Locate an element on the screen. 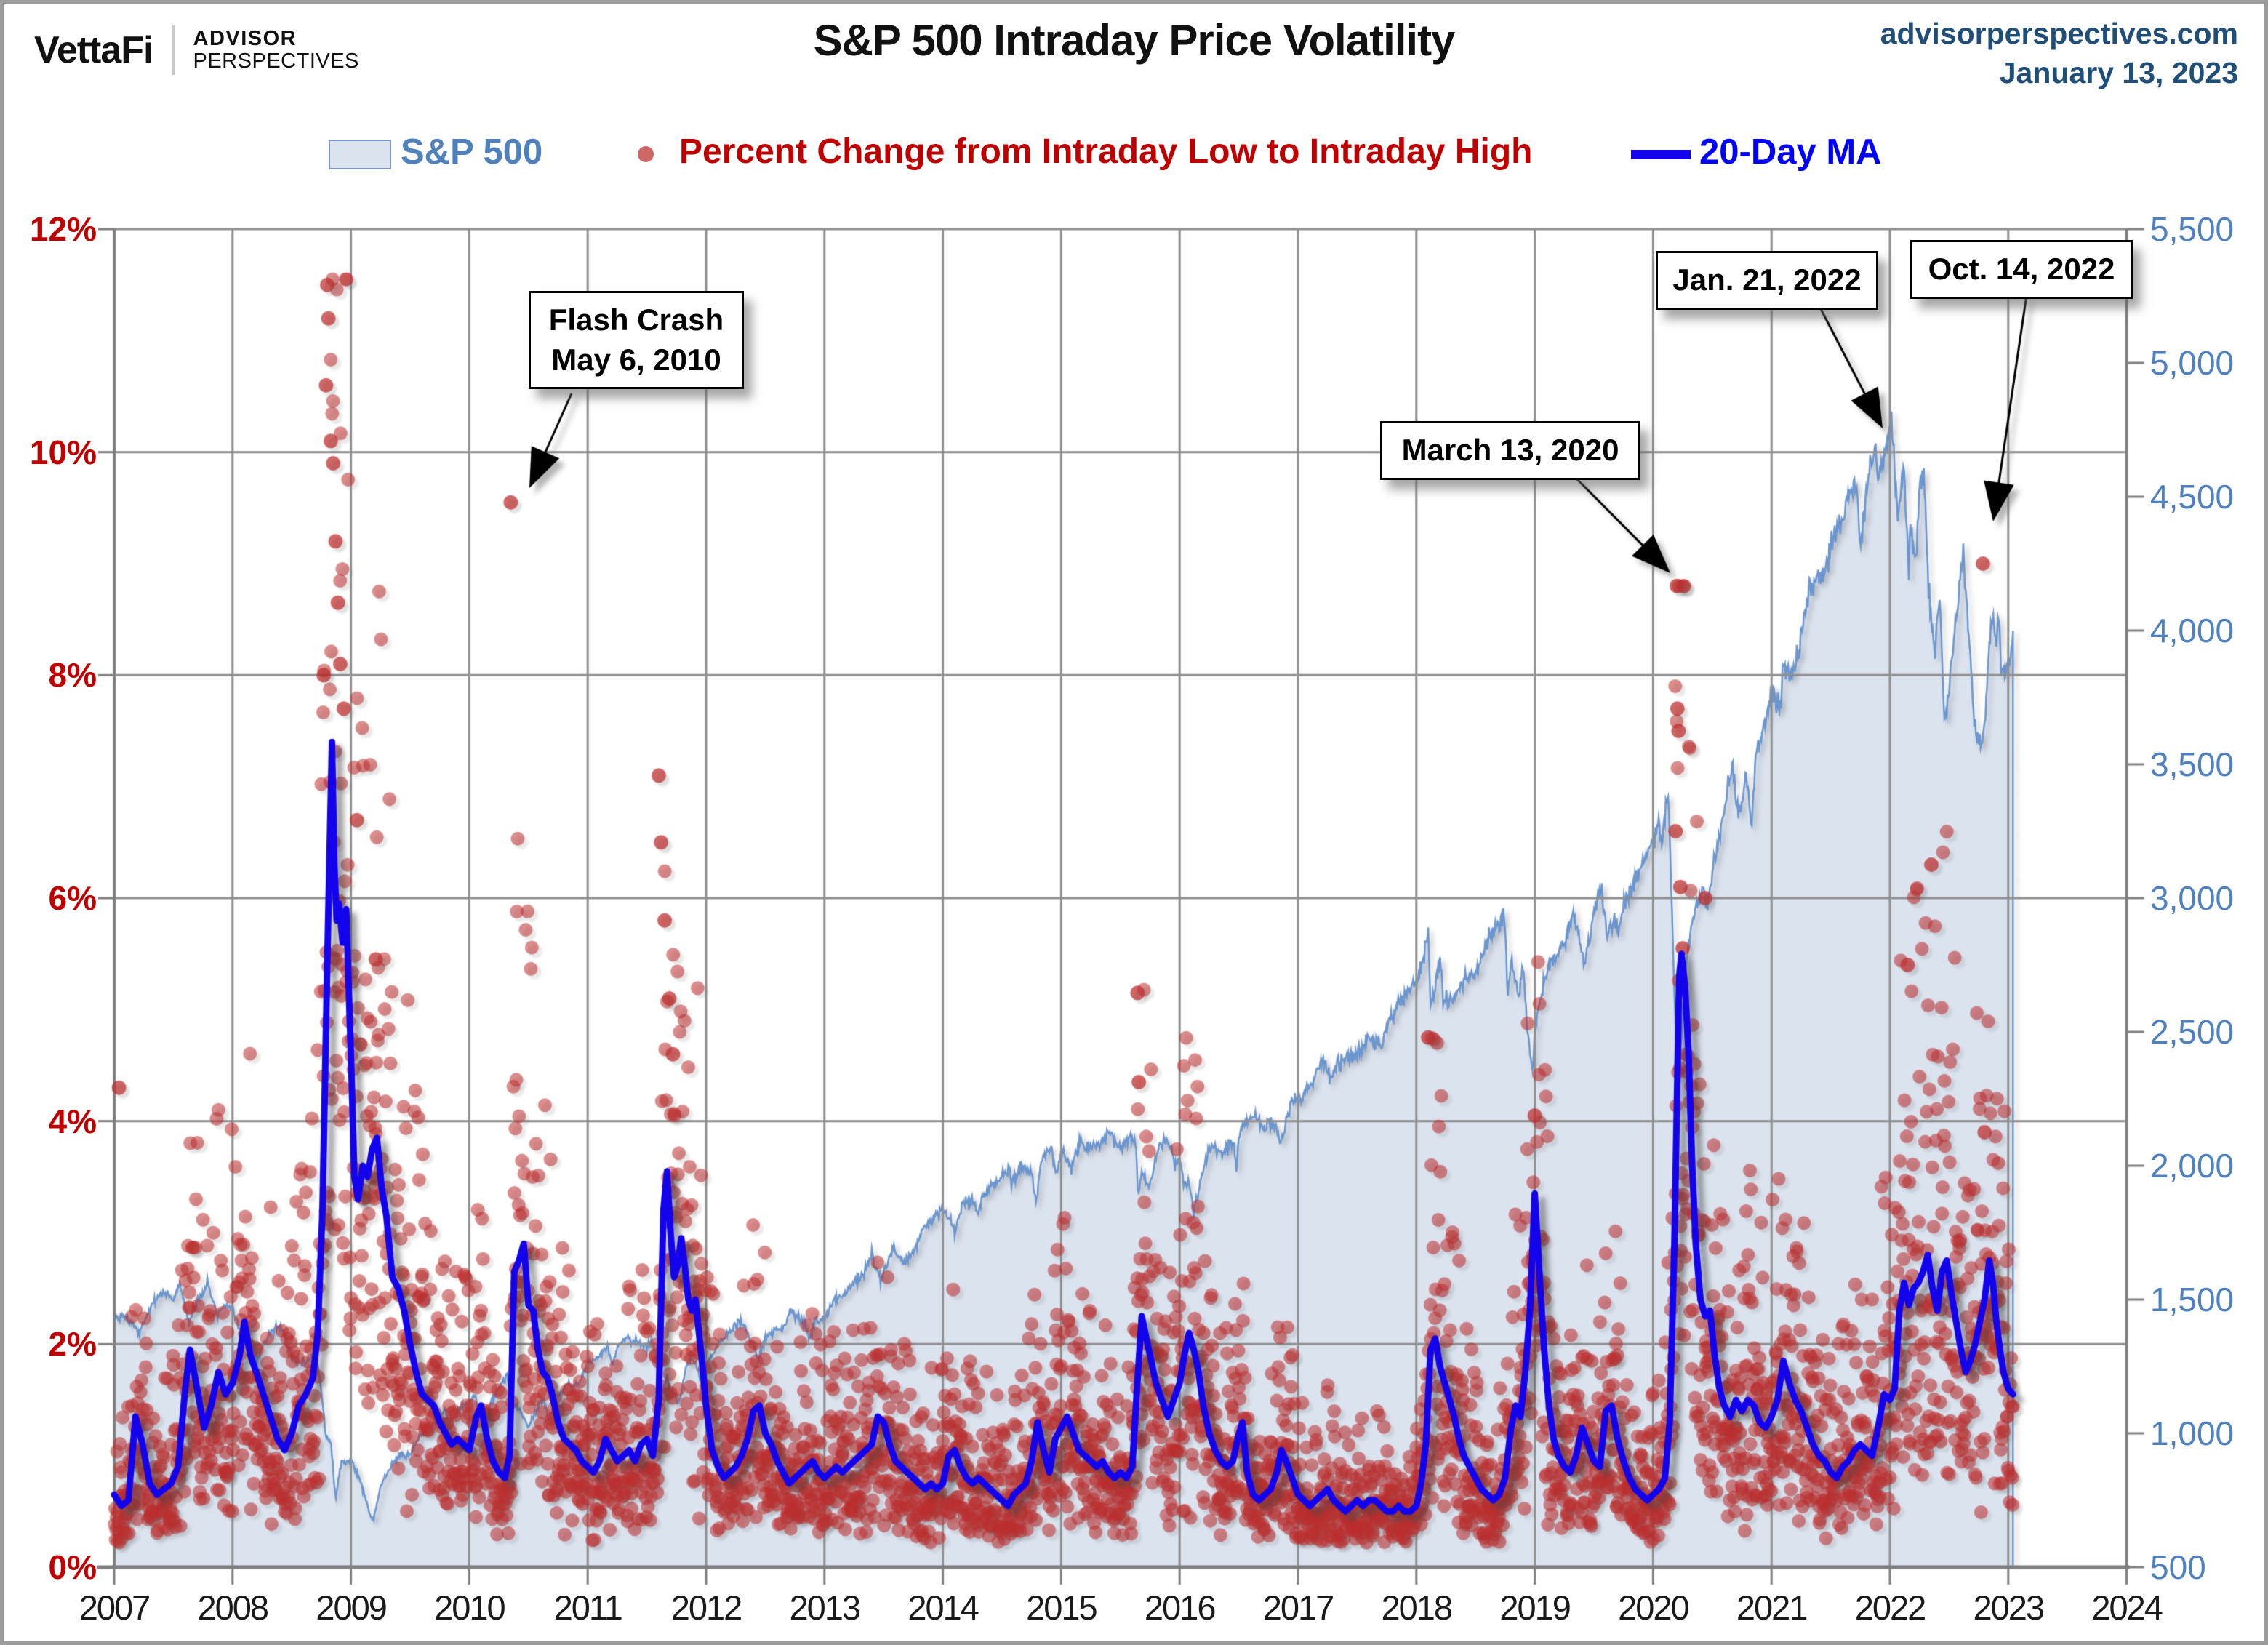  logo-line-advisor: ADVISOR is located at coordinates (245, 38).